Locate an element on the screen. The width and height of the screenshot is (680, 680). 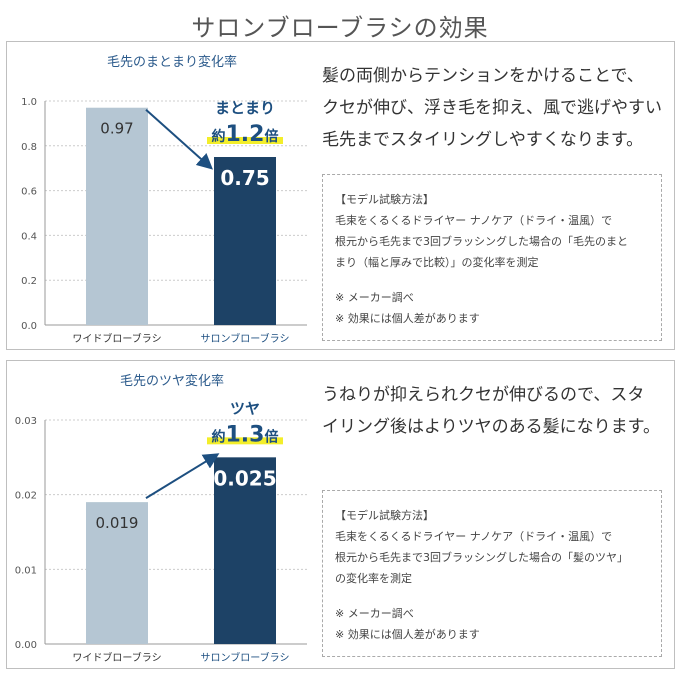
bar-value-label: 0.019 is located at coordinates (117, 523).